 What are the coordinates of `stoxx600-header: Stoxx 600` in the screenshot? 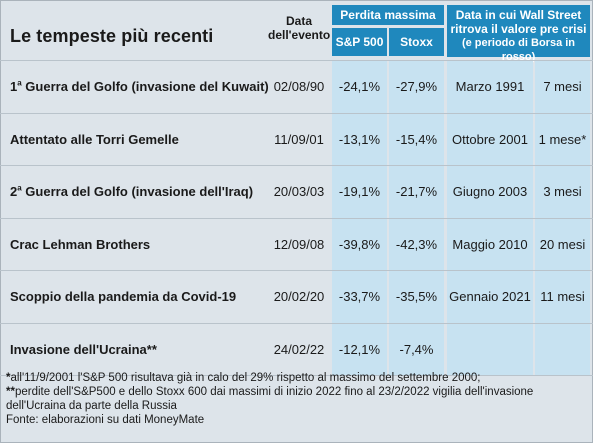 It's located at (416, 52).